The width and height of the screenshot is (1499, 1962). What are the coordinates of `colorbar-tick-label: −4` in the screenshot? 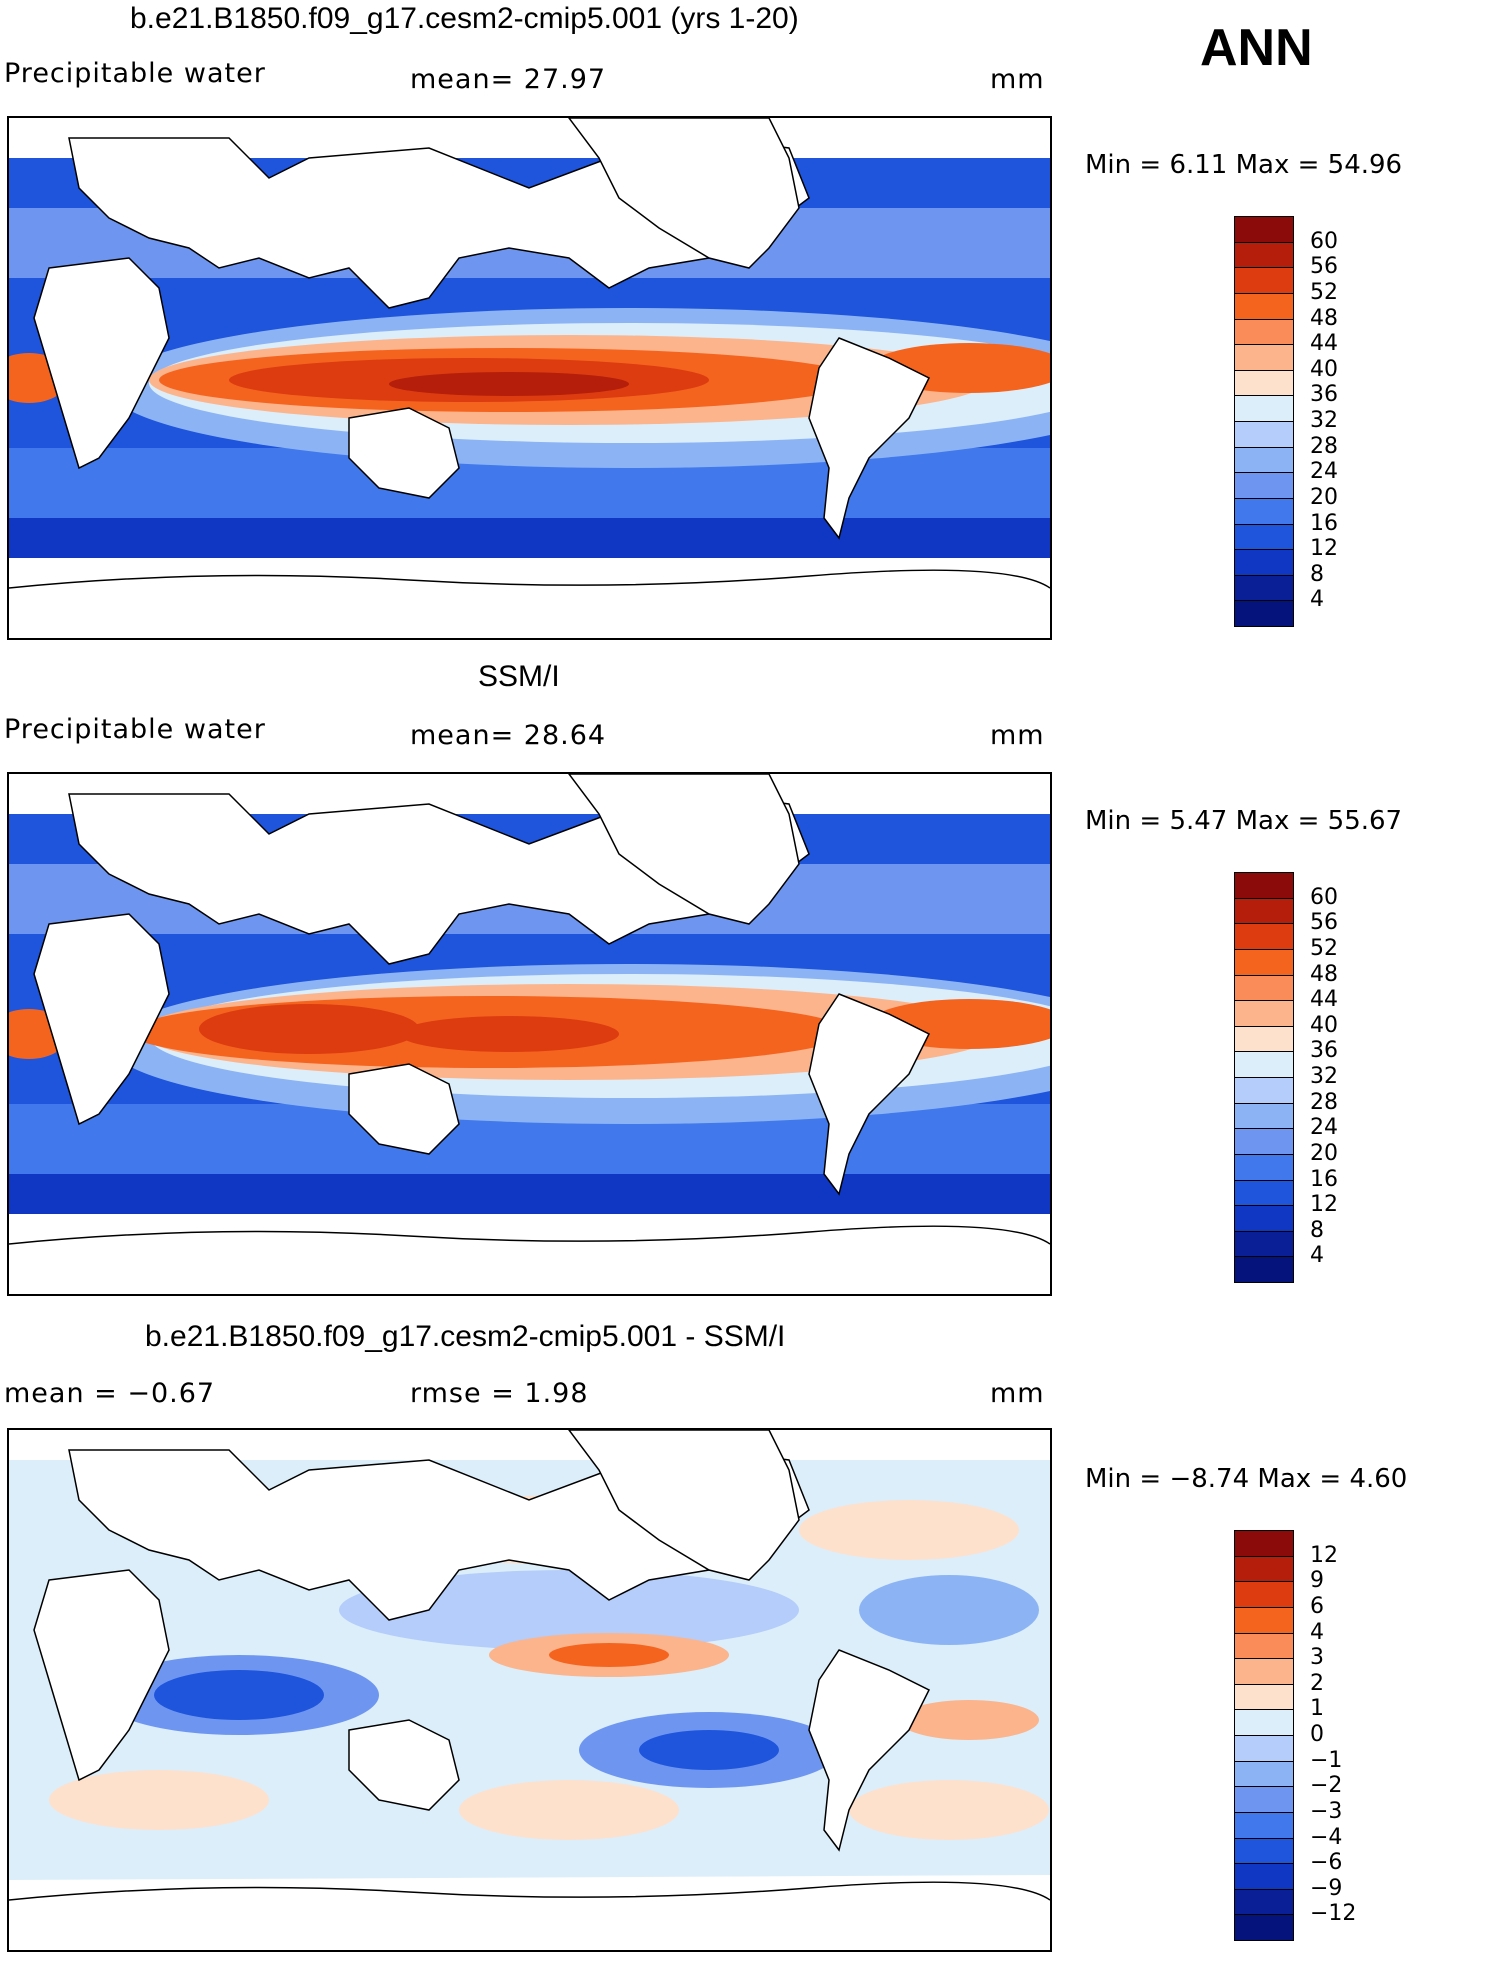 It's located at (1326, 1837).